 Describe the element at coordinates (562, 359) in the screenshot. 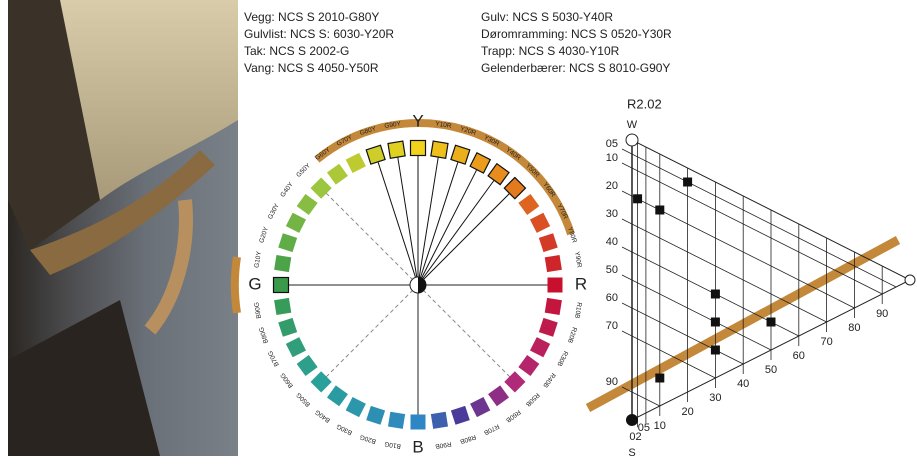

I see `hue-label: R30B` at that location.